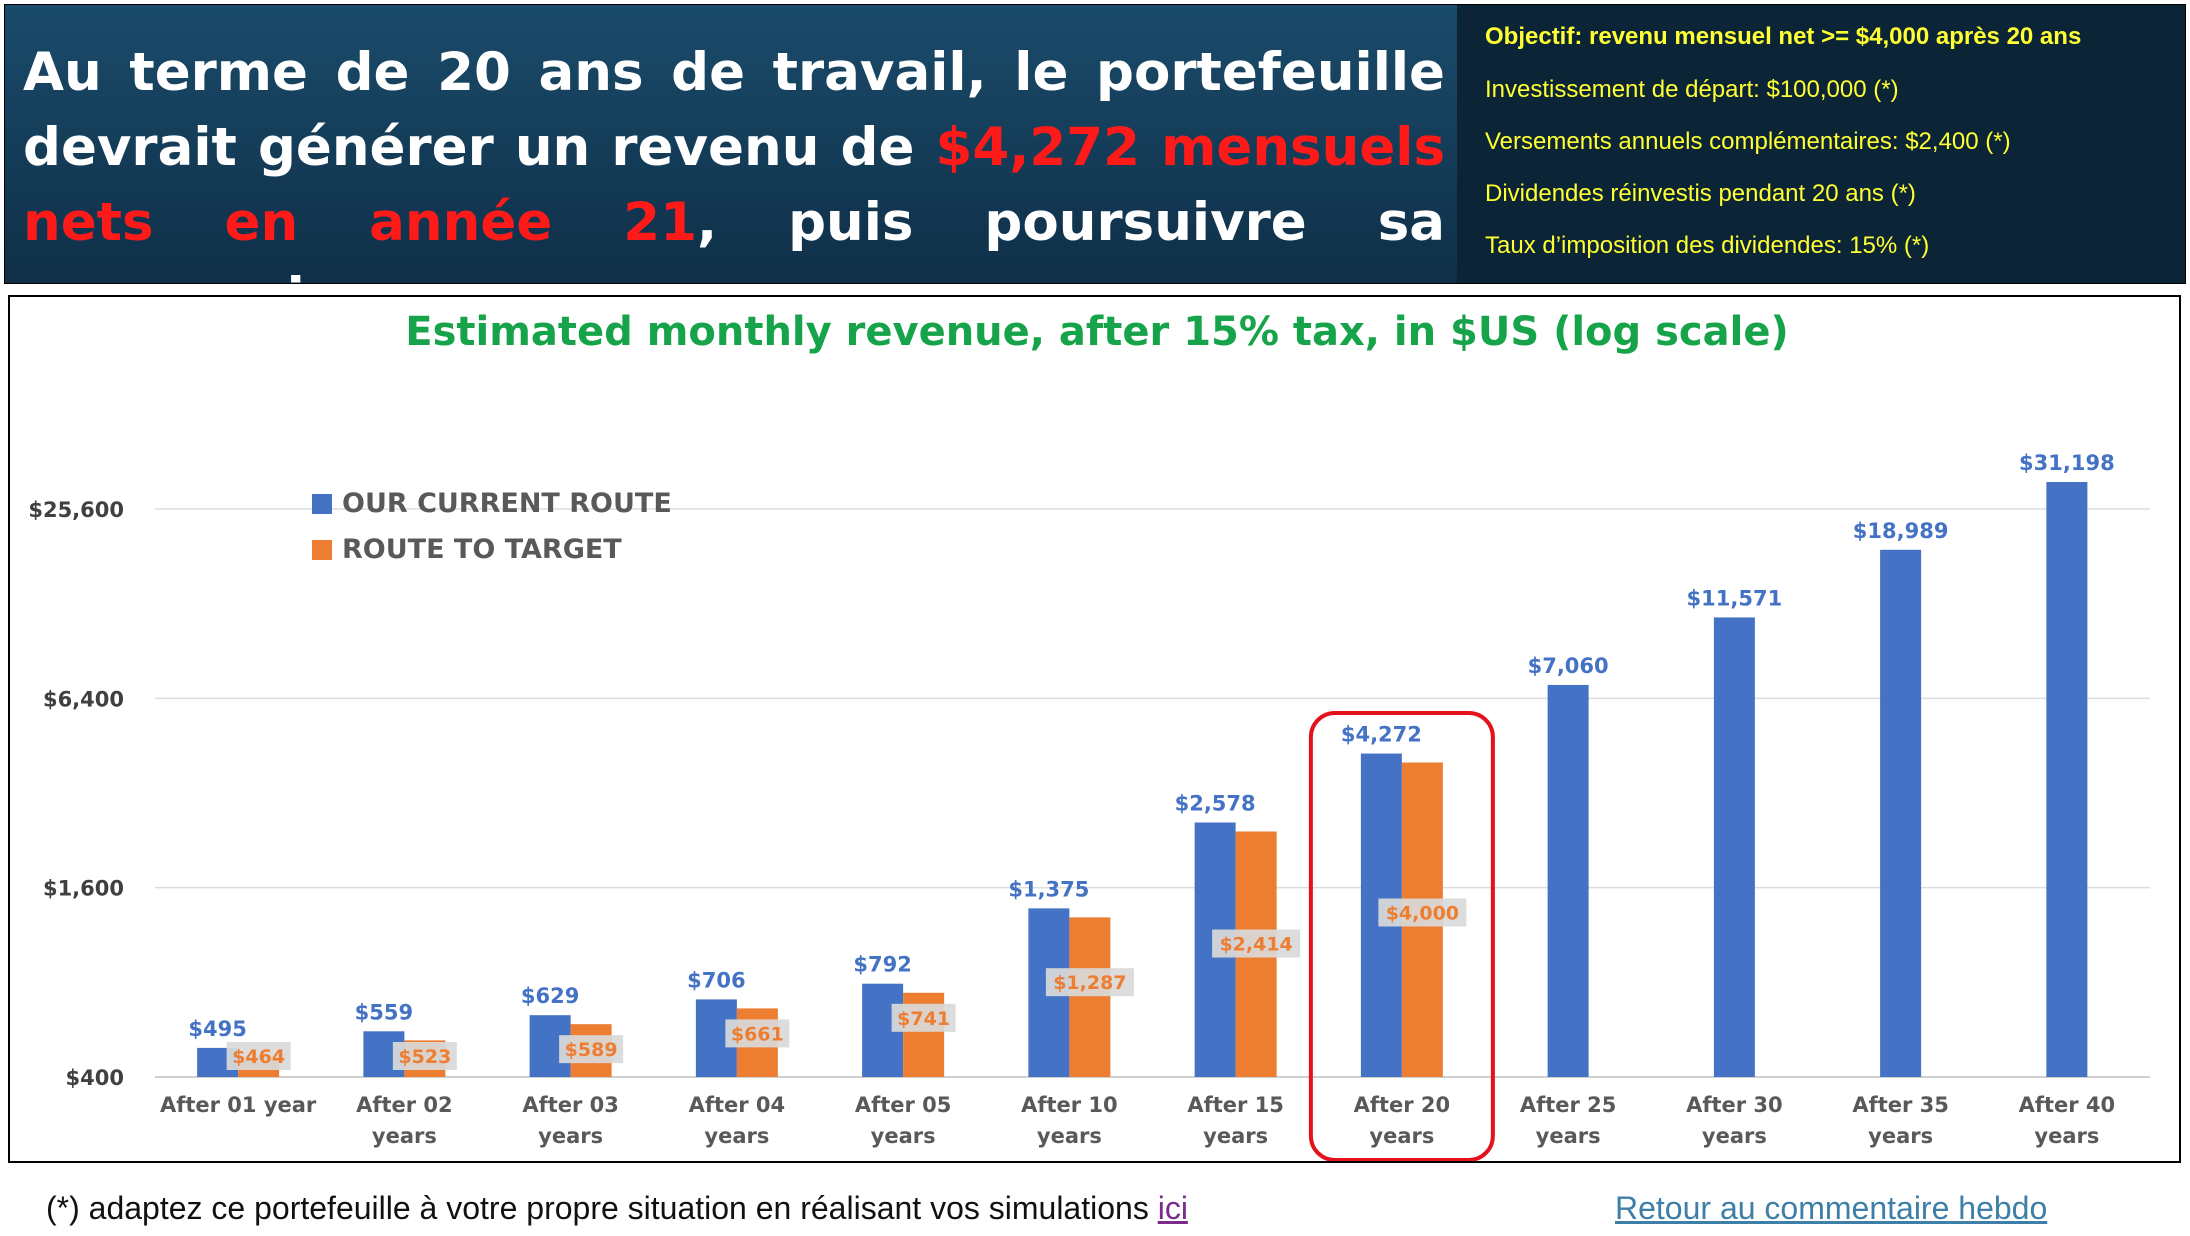  I want to click on data-label-current-route: $7,060, so click(1568, 666).